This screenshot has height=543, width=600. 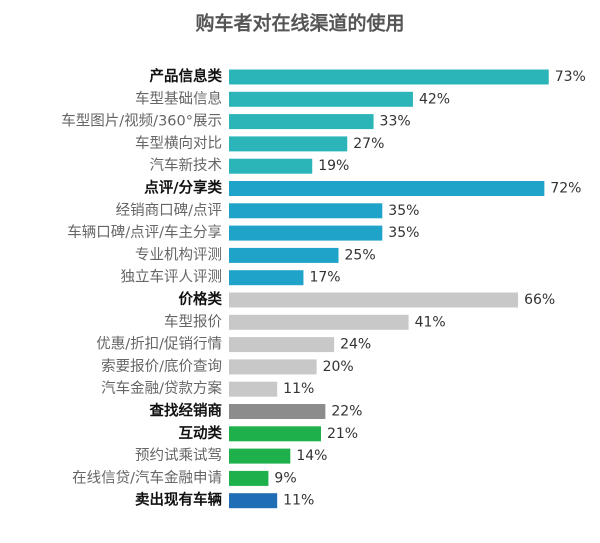 What do you see at coordinates (368, 144) in the screenshot?
I see `value-label: 27%` at bounding box center [368, 144].